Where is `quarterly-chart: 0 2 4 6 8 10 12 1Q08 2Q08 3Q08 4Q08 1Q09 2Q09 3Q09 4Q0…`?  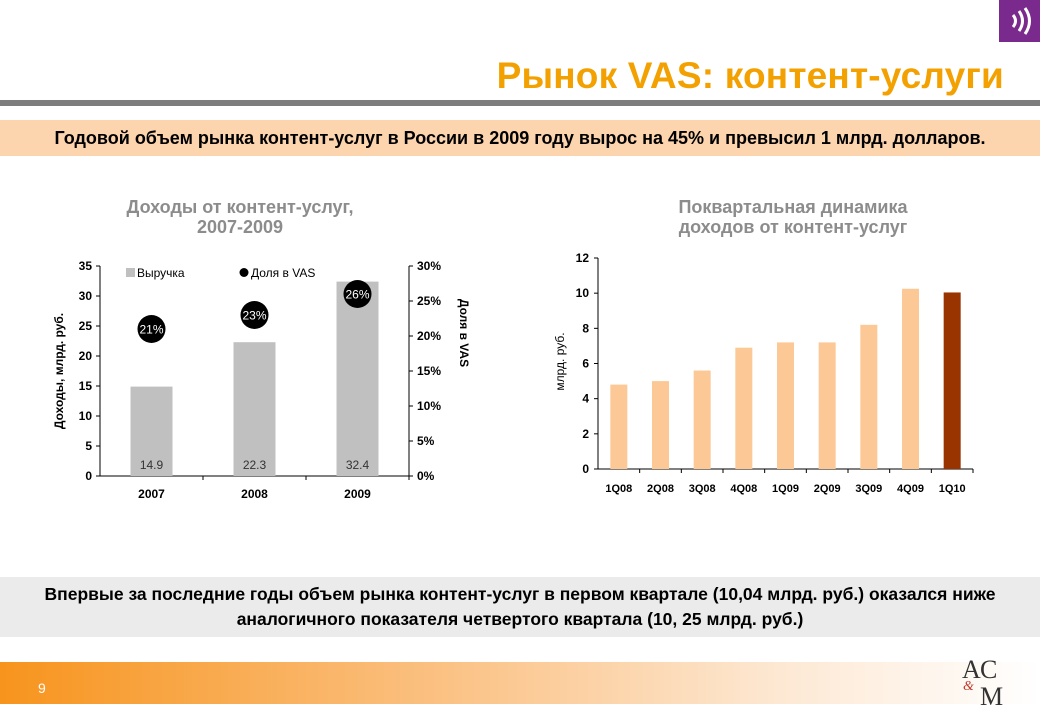 quarterly-chart: 0 2 4 6 8 10 12 1Q08 2Q08 3Q08 4Q08 1Q09 2Q09 3Q09 4Q0… is located at coordinates (763, 373).